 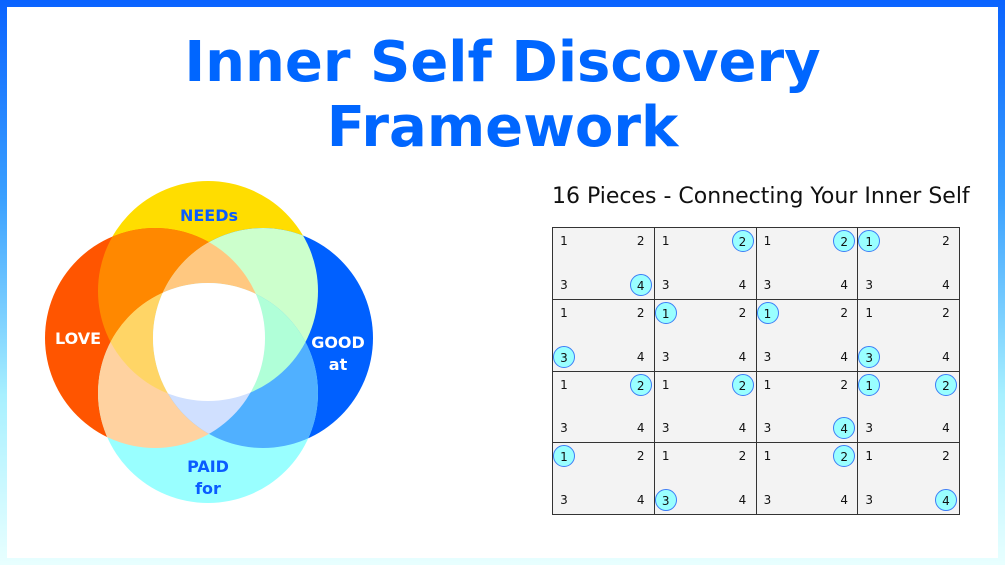 What do you see at coordinates (208, 466) in the screenshot?
I see `label-paid-for: PAID` at bounding box center [208, 466].